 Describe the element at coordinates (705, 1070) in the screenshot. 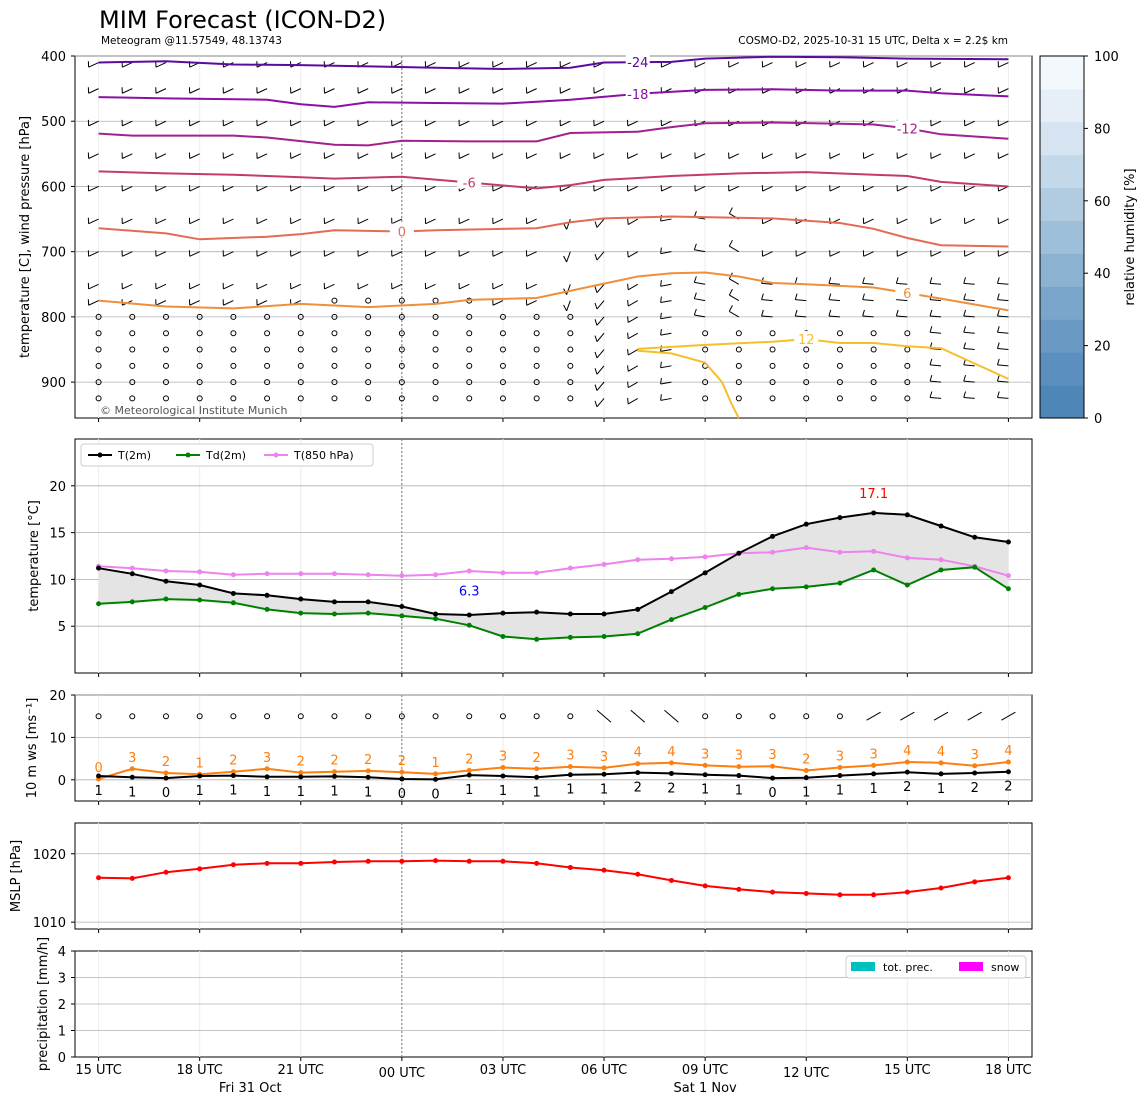

I see `x-tick-label: 09 UTC` at that location.